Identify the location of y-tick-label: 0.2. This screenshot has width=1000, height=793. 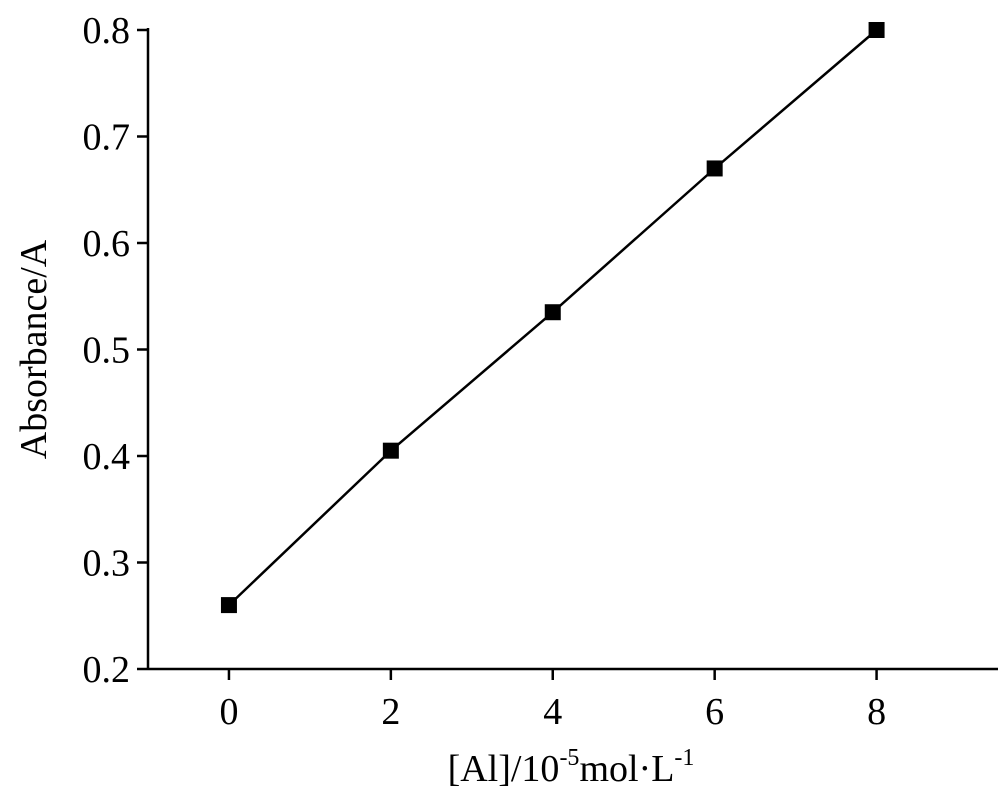
(107, 670).